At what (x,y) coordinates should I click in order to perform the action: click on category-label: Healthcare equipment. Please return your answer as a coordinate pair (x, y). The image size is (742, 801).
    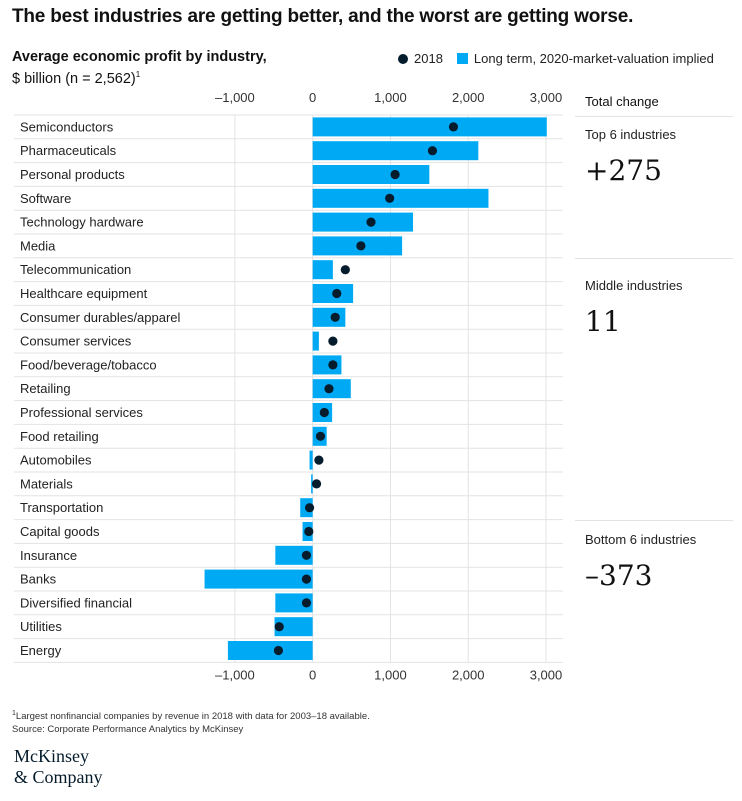
    Looking at the image, I should click on (84, 293).